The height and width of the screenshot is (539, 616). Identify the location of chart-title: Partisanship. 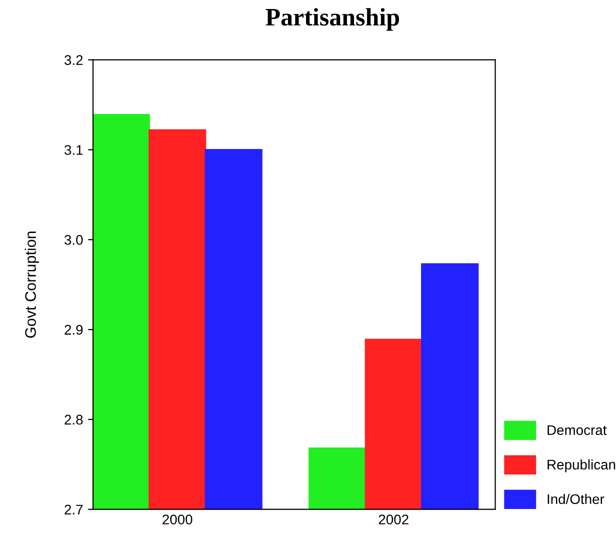
(333, 19).